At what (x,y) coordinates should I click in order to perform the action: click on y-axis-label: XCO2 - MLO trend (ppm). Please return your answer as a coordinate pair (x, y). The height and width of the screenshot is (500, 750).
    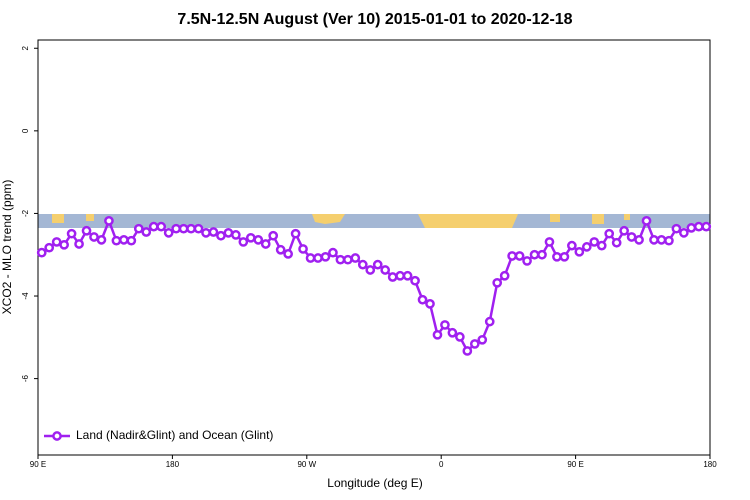
    Looking at the image, I should click on (7, 247).